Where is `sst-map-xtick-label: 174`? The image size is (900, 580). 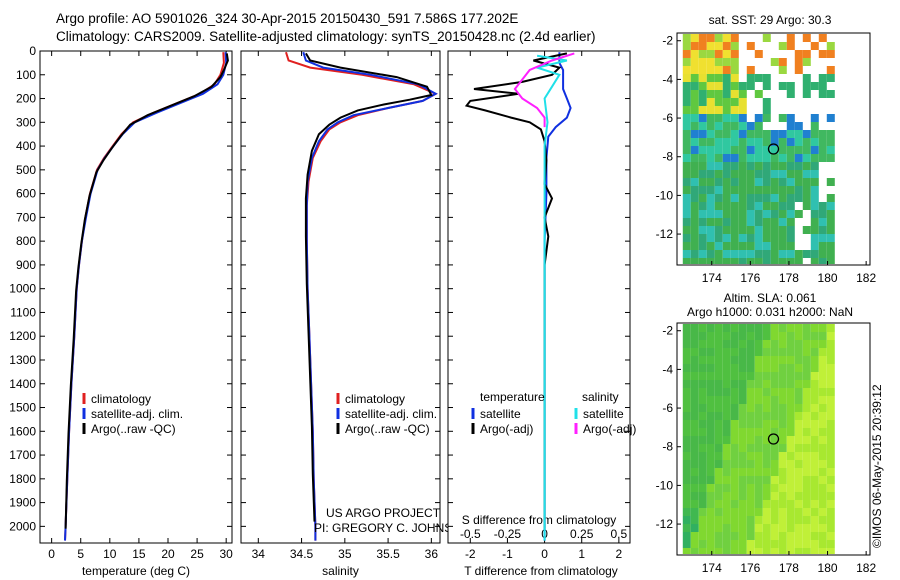
sst-map-xtick-label: 174 is located at coordinates (712, 278).